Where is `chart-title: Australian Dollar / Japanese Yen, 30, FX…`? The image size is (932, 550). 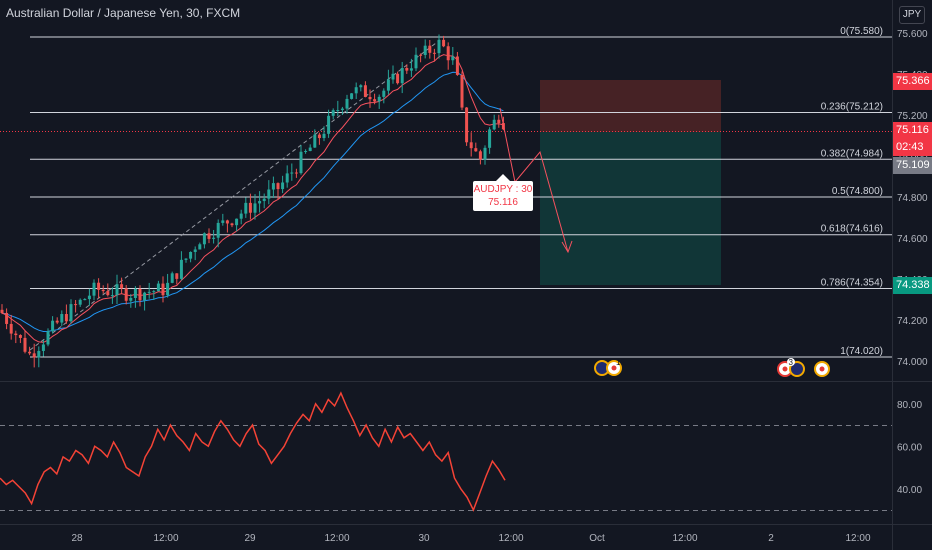 chart-title: Australian Dollar / Japanese Yen, 30, FX… is located at coordinates (123, 13).